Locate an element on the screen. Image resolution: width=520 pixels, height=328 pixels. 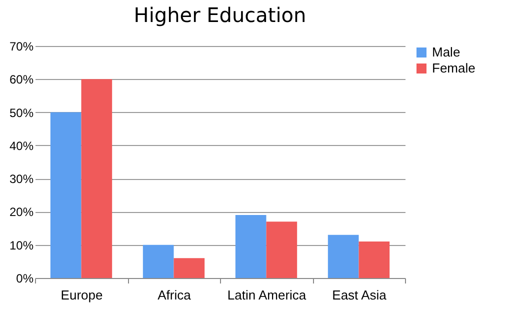
y-tick-label: 20% is located at coordinates (21, 212).